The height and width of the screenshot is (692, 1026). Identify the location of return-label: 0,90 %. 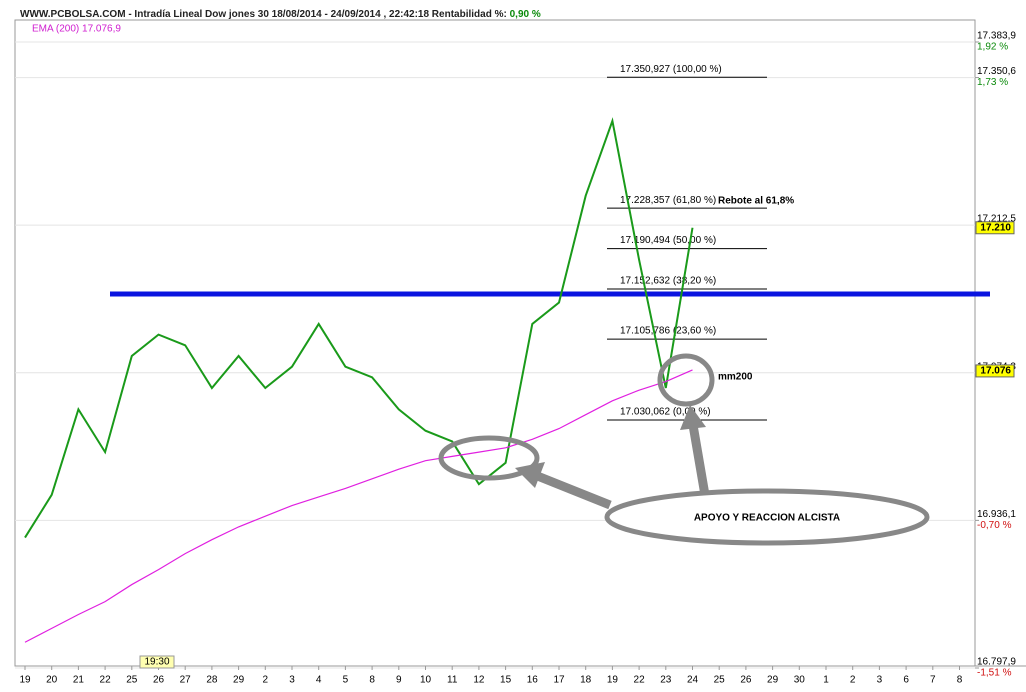
(525, 14).